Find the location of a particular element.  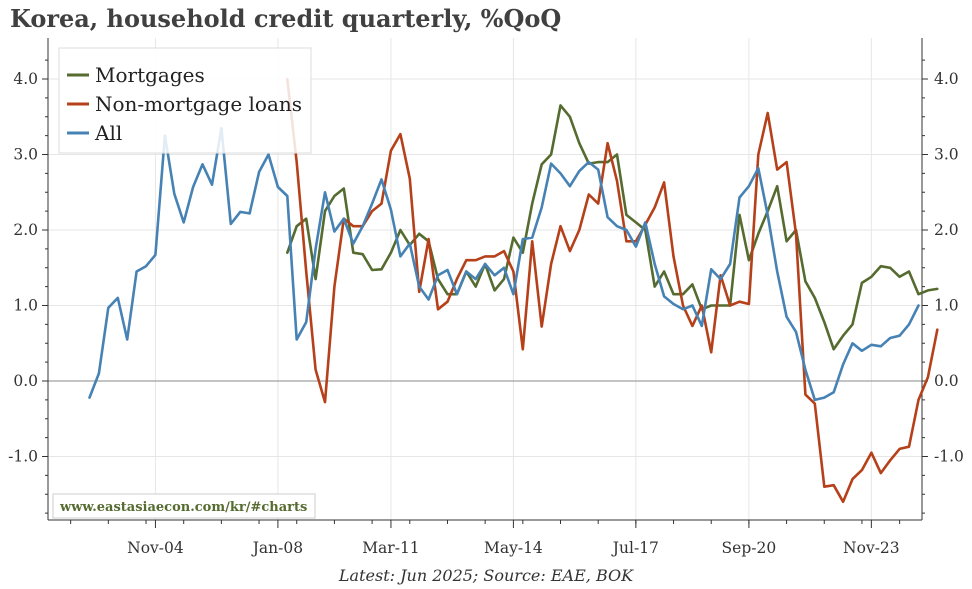

x-tick-label: Sep-20 is located at coordinates (749, 548).